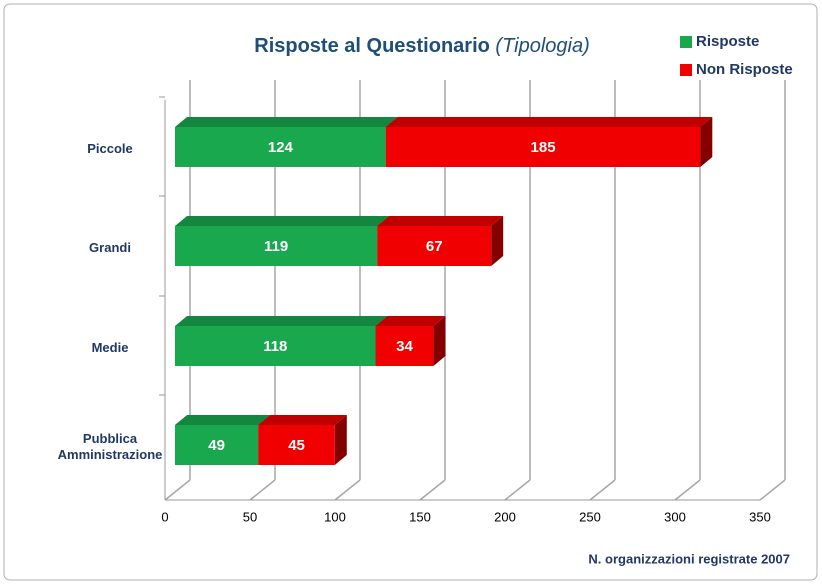 Image resolution: width=822 pixels, height=585 pixels. What do you see at coordinates (744, 69) in the screenshot?
I see `legend-label: Non Risposte` at bounding box center [744, 69].